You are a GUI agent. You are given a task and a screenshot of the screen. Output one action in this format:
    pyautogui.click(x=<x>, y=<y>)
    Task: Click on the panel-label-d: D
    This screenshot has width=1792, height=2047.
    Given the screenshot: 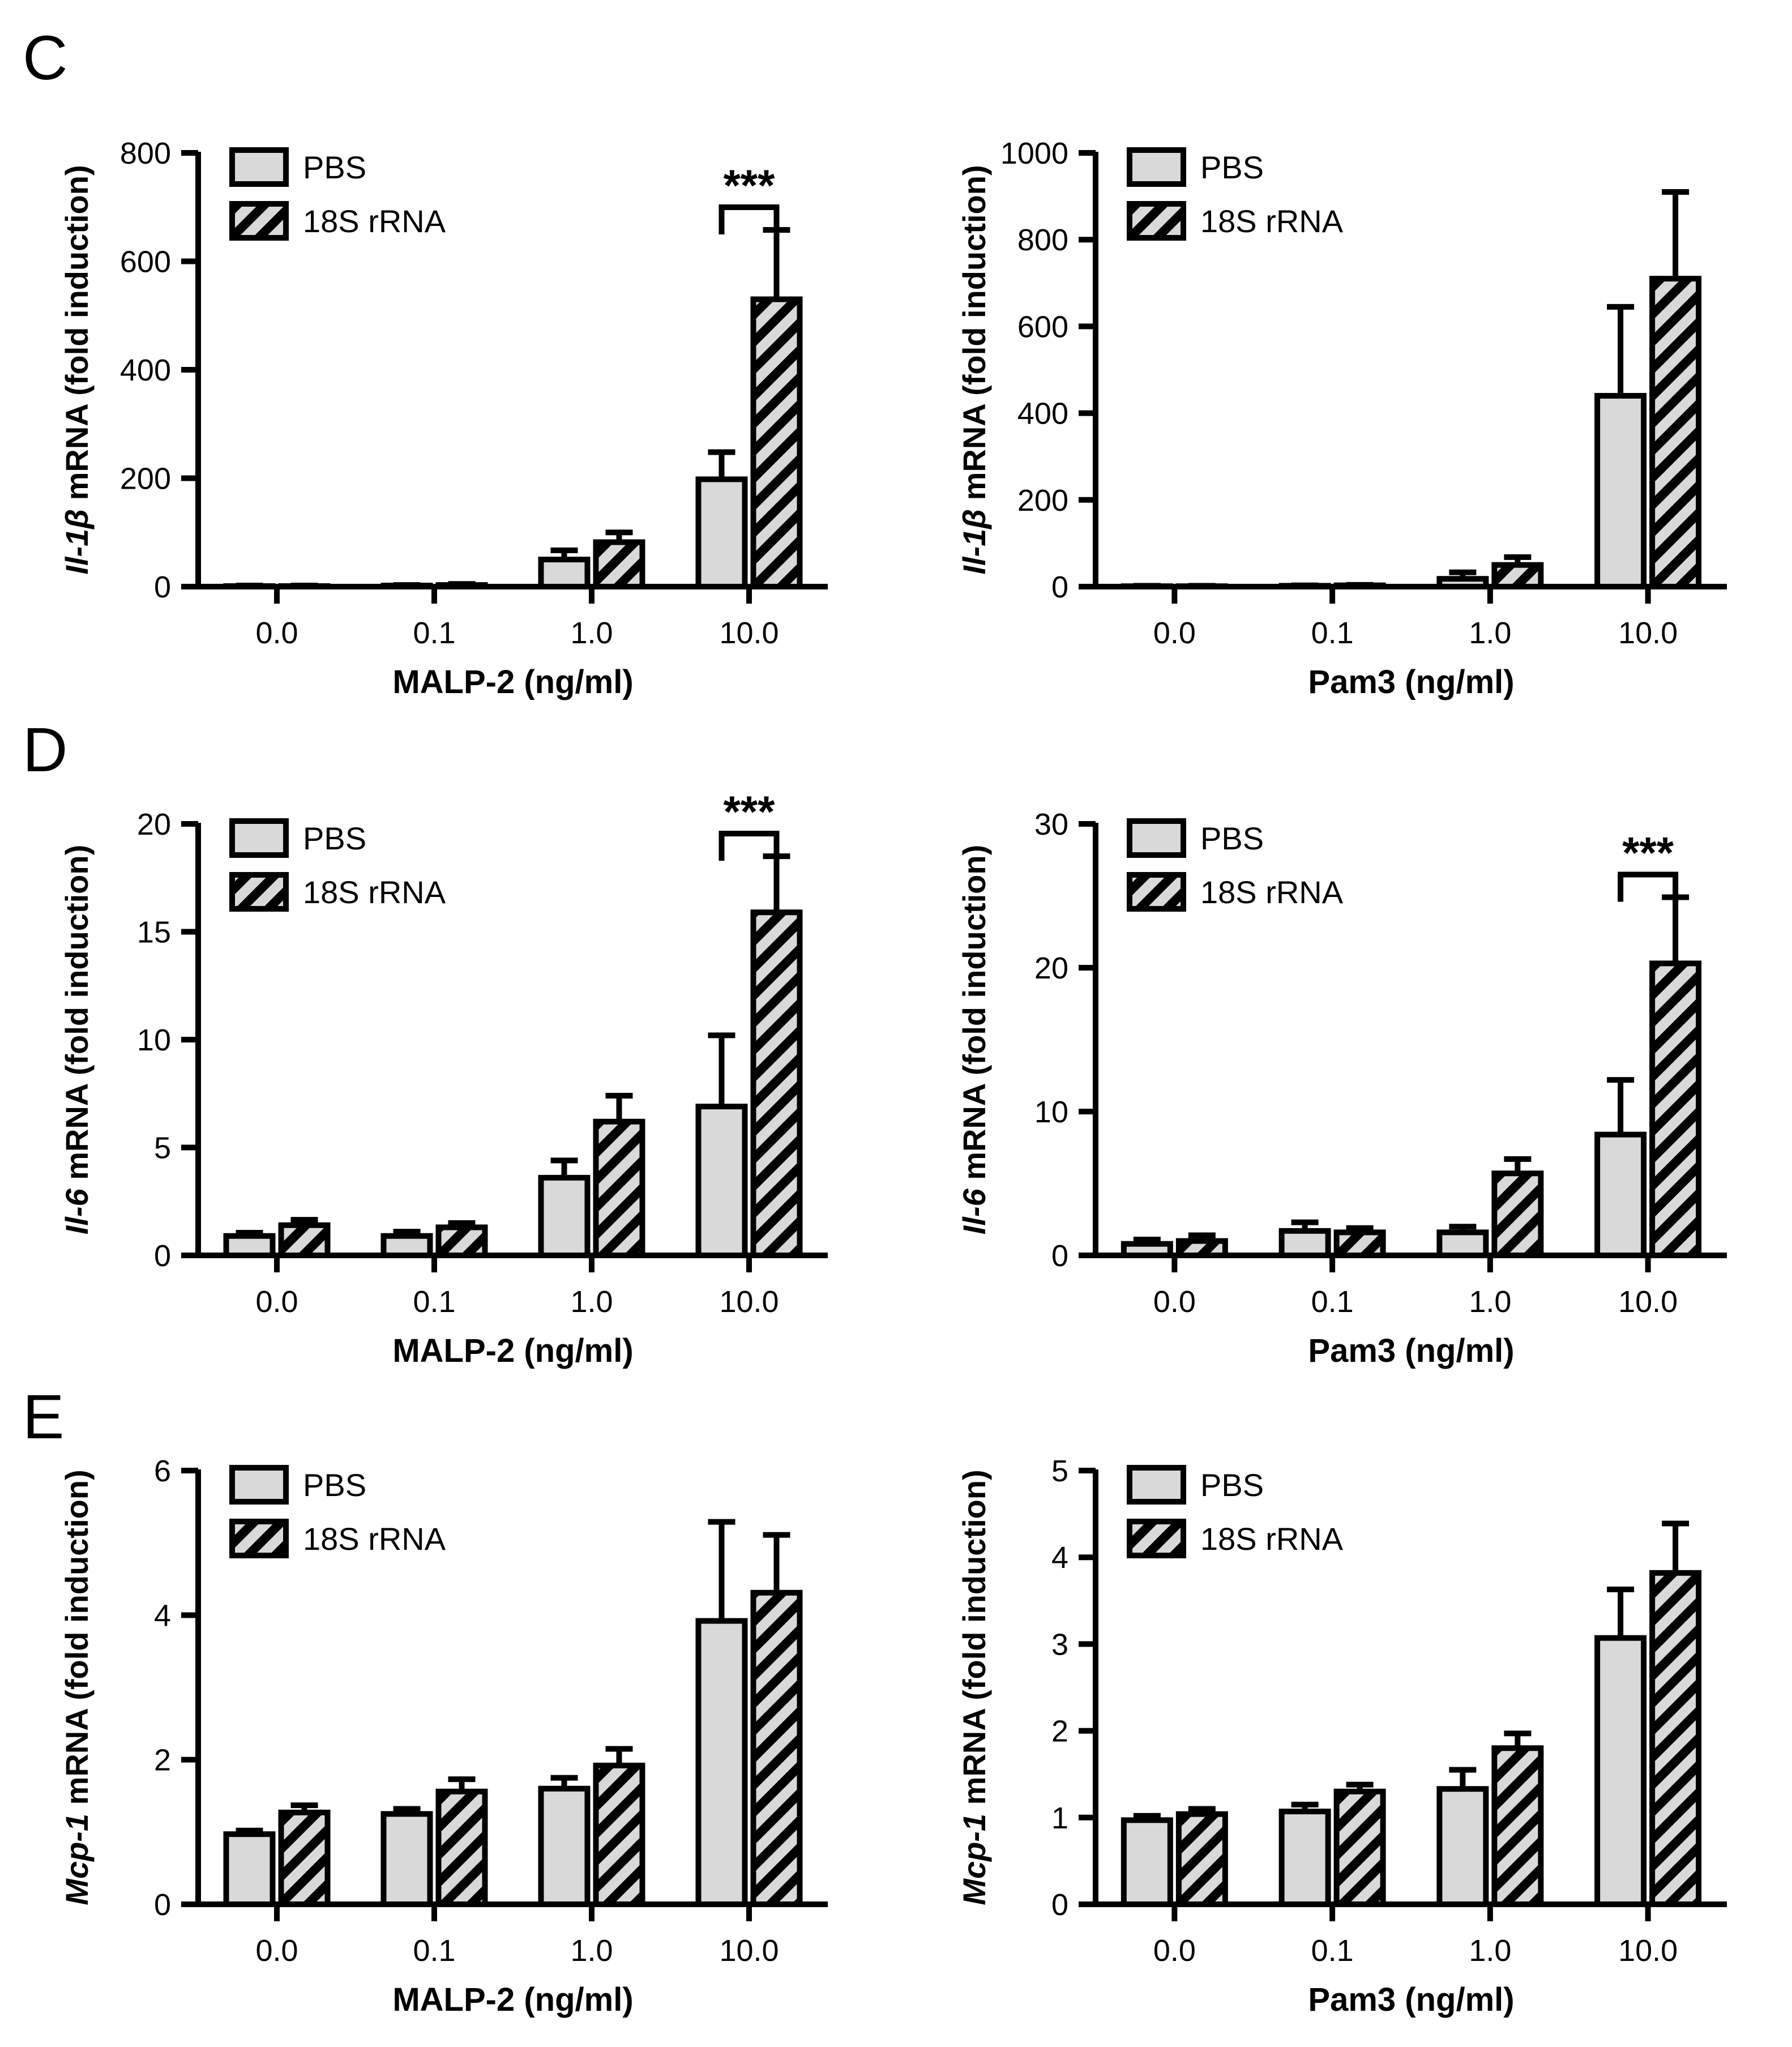 What is the action you would take?
    pyautogui.click(x=45, y=750)
    